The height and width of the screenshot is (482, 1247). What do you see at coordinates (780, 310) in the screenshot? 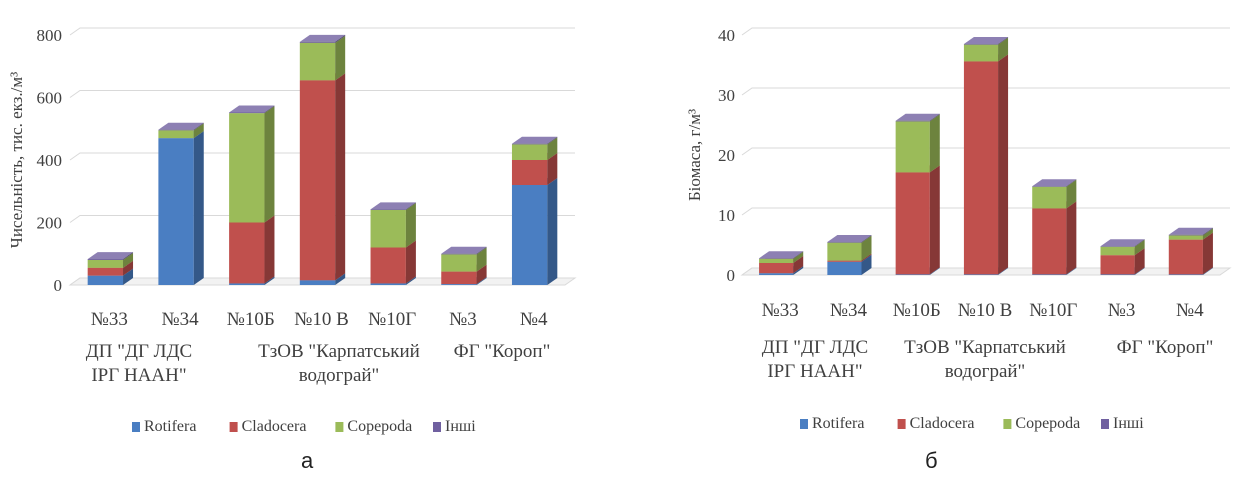
I see `x-category-label: №33` at bounding box center [780, 310].